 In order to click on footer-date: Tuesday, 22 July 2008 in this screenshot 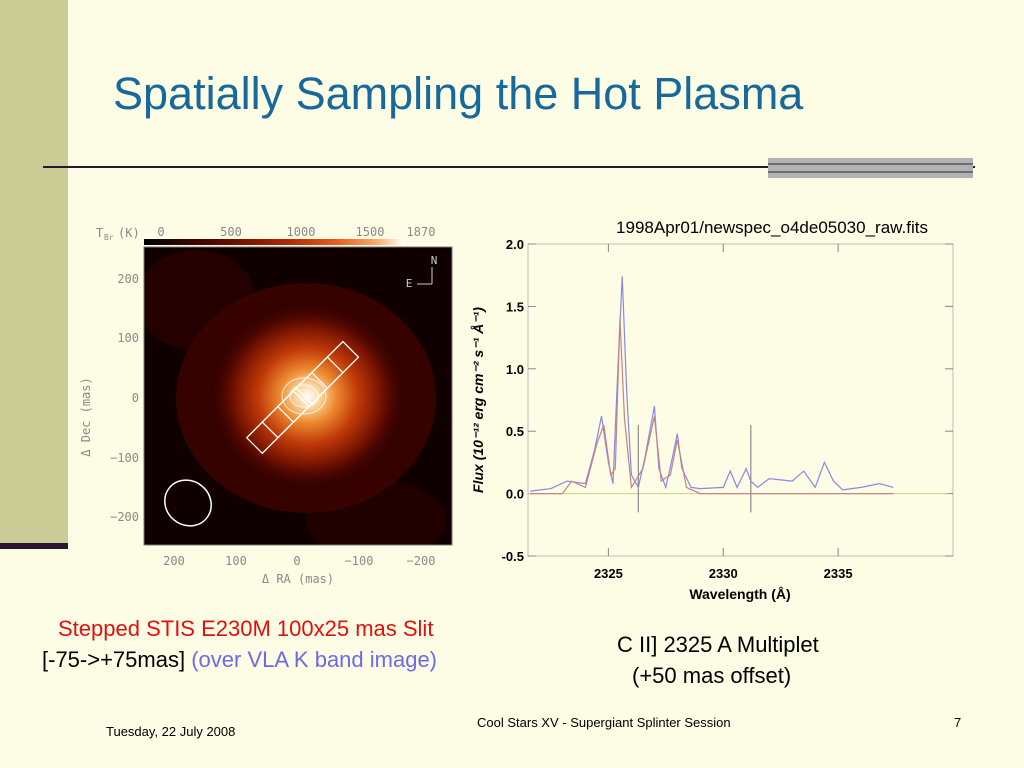, I will do `click(171, 731)`.